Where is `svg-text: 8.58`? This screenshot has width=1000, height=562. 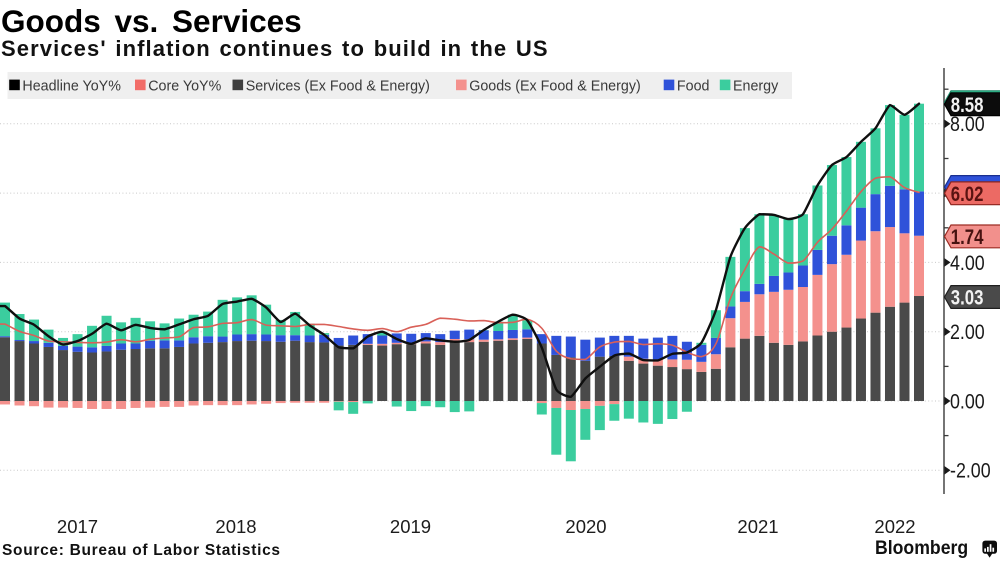
svg-text: 8.58 is located at coordinates (967, 105).